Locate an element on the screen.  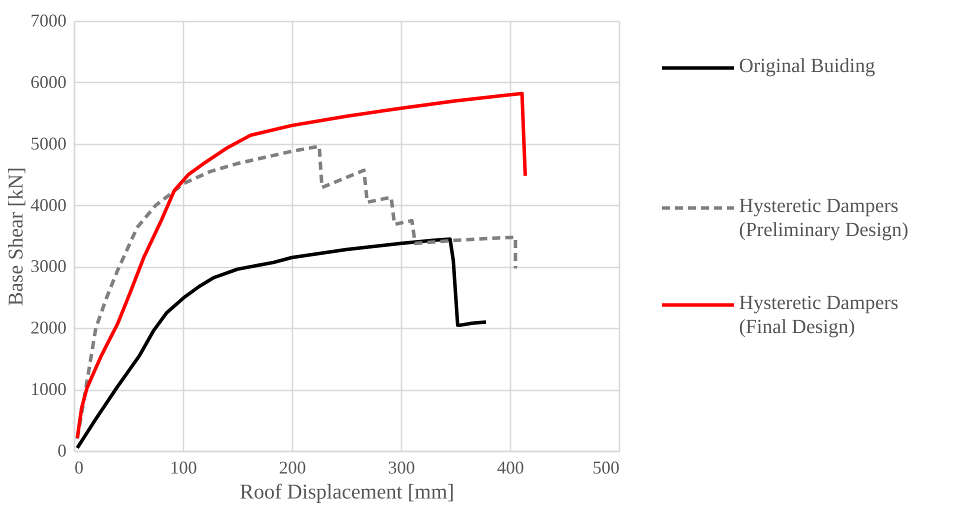
legend-label: Hysteretic Dampers (Final Design) is located at coordinates (819, 315).